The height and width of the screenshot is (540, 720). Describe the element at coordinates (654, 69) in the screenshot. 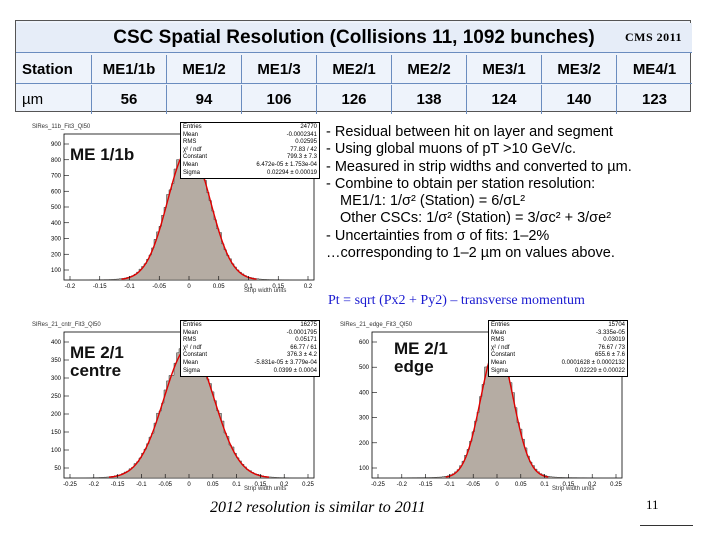

I see `station-name: ME4/1` at that location.